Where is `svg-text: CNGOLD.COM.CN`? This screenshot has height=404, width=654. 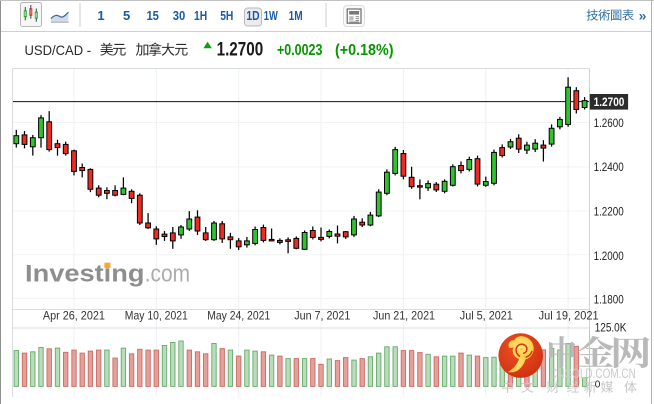 svg-text: CNGOLD.COM.CN is located at coordinates (593, 373).